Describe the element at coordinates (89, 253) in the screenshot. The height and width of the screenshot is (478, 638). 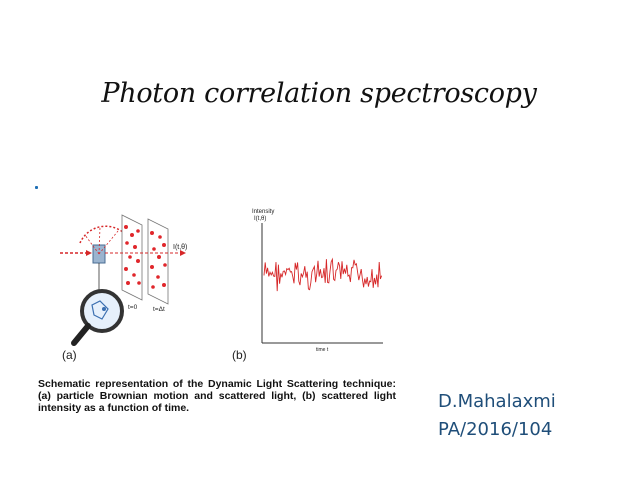
I see `laser-arrow` at that location.